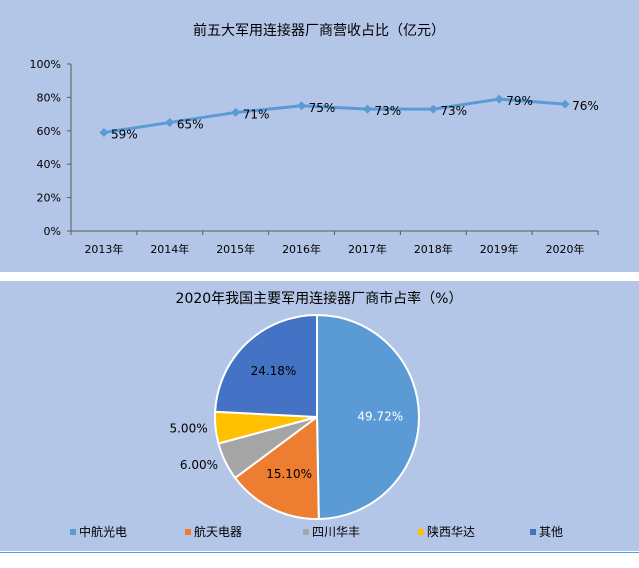 Image resolution: width=639 pixels, height=568 pixels. I want to click on pie-legend: 中航光电 航天电器 四川华丰 陕西华达 其他, so click(316, 531).